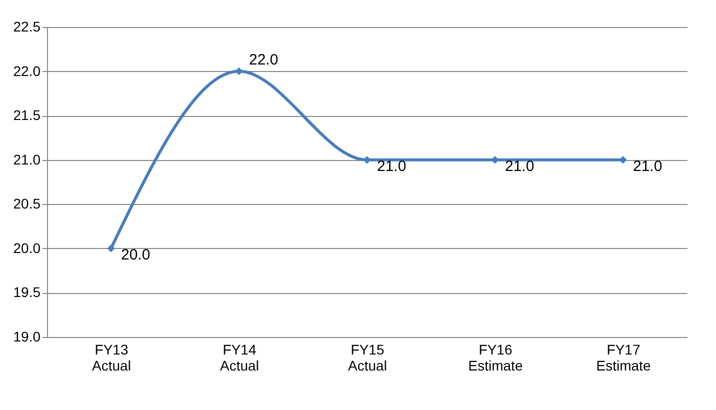 The height and width of the screenshot is (410, 716). I want to click on data-label: 20.0, so click(135, 255).